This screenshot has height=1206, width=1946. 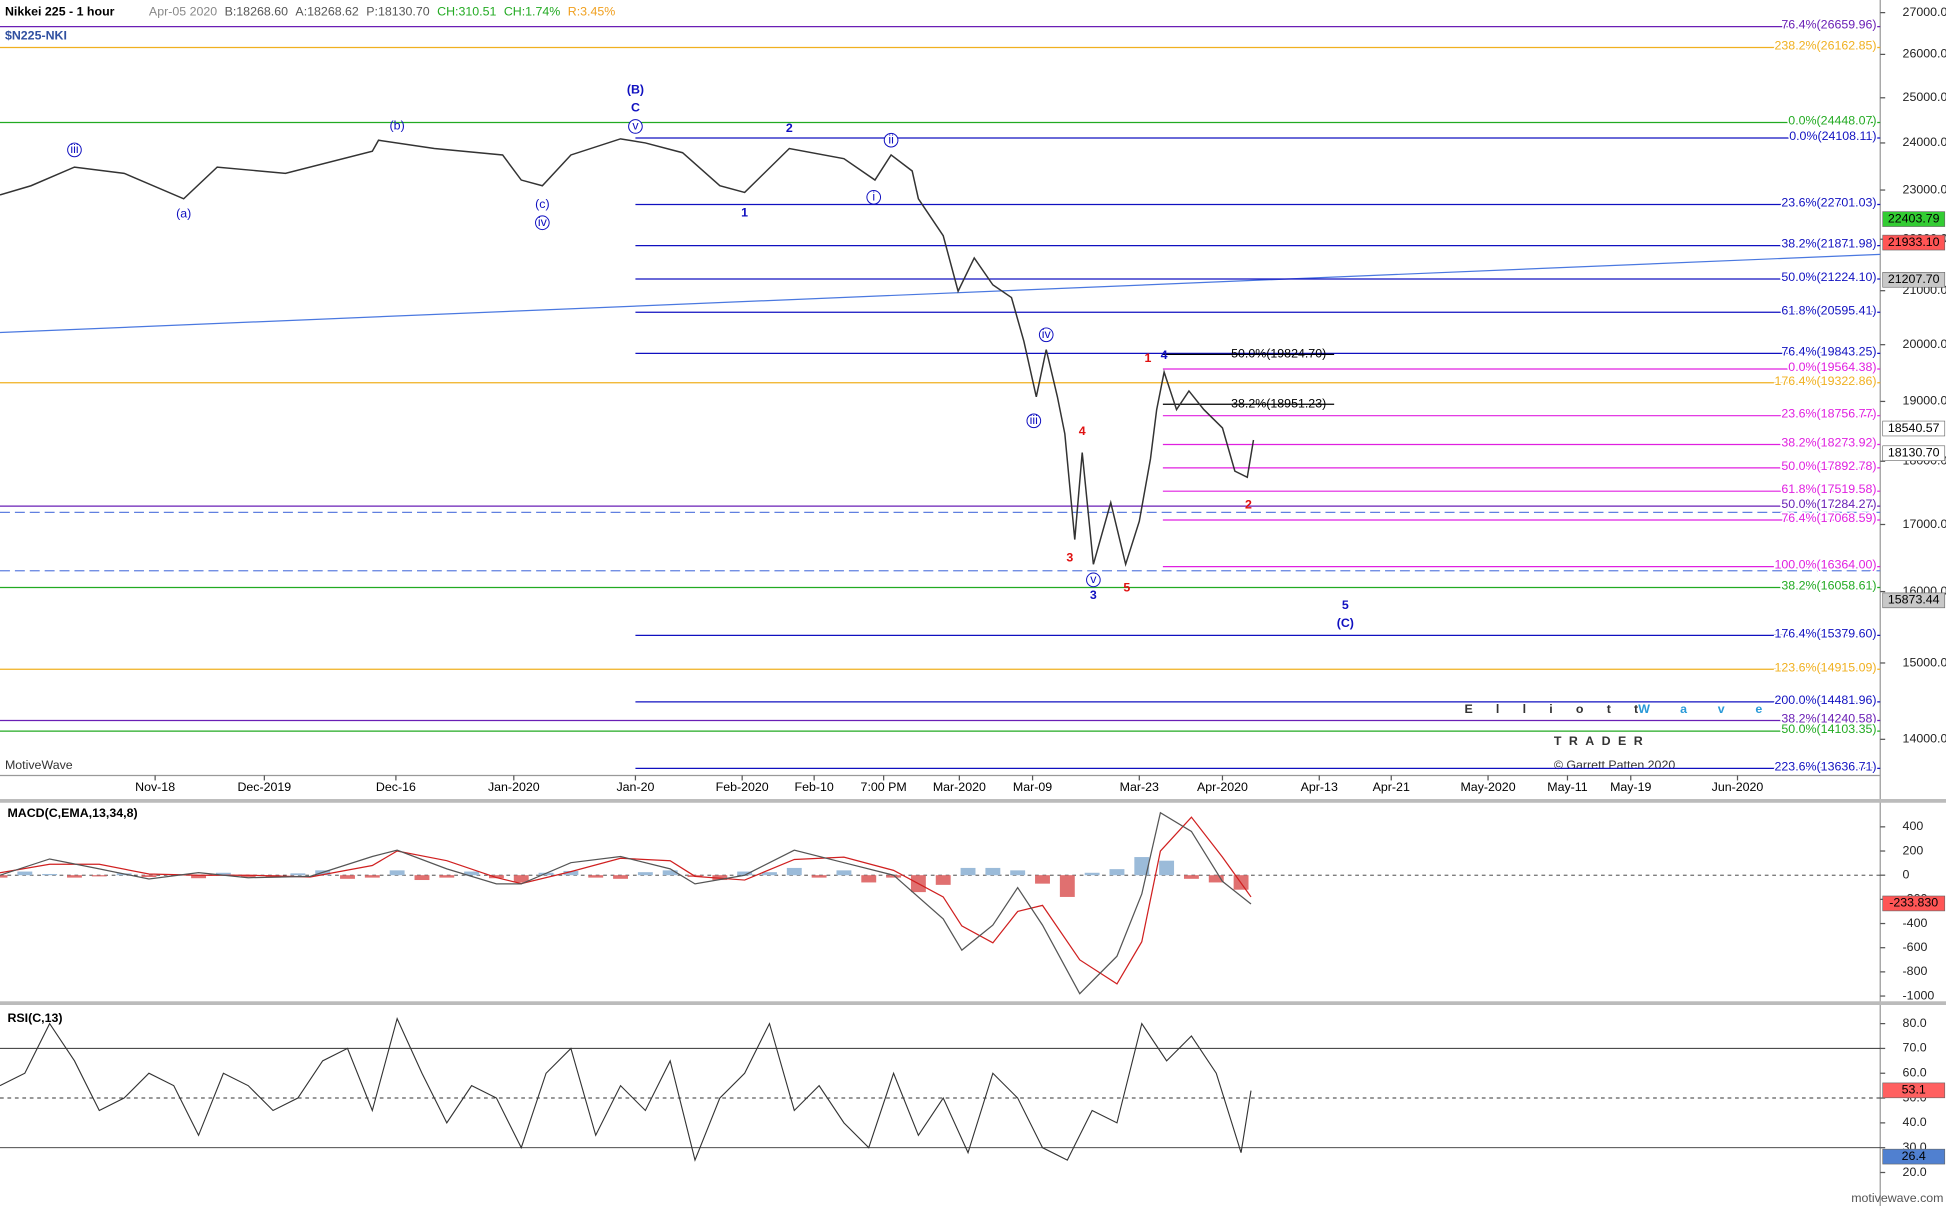 What do you see at coordinates (1915, 1048) in the screenshot?
I see `y-tick-label: 70.0` at bounding box center [1915, 1048].